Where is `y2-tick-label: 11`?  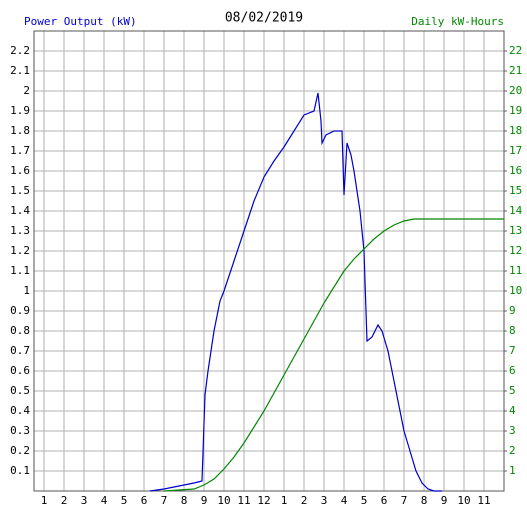 y2-tick-label: 11 is located at coordinates (515, 270).